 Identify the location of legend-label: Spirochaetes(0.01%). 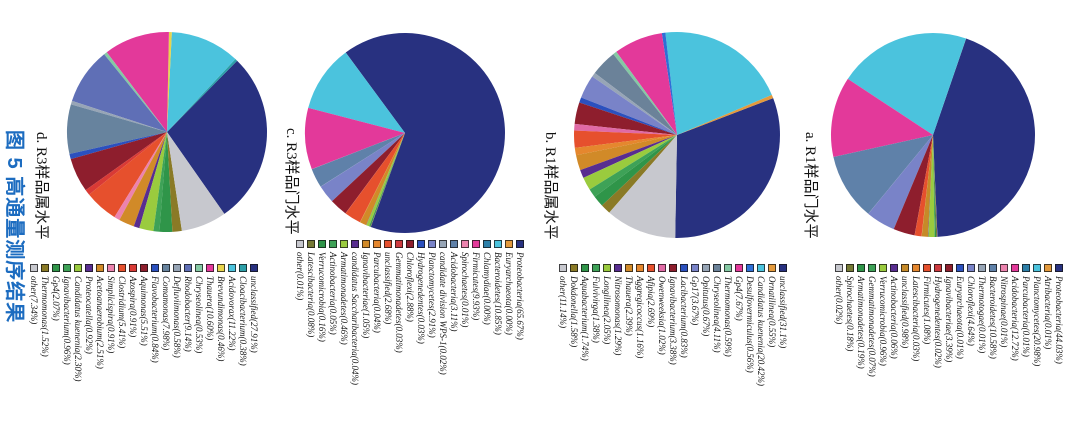
(465, 290).